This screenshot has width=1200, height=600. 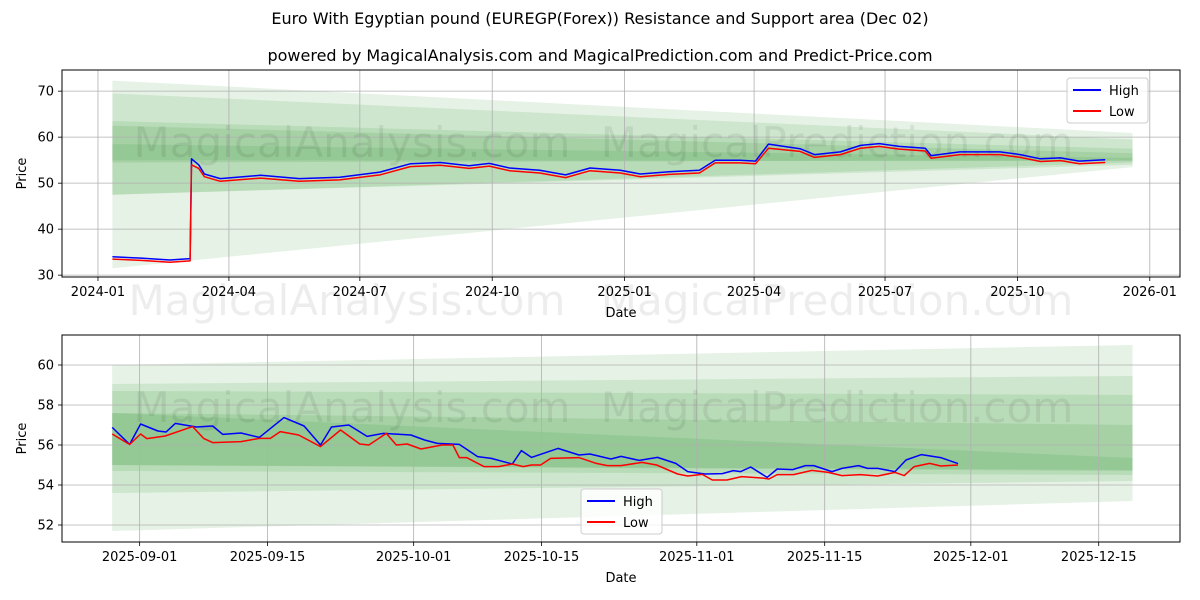 I want to click on x-tick-label: 2025-04, so click(x=754, y=292).